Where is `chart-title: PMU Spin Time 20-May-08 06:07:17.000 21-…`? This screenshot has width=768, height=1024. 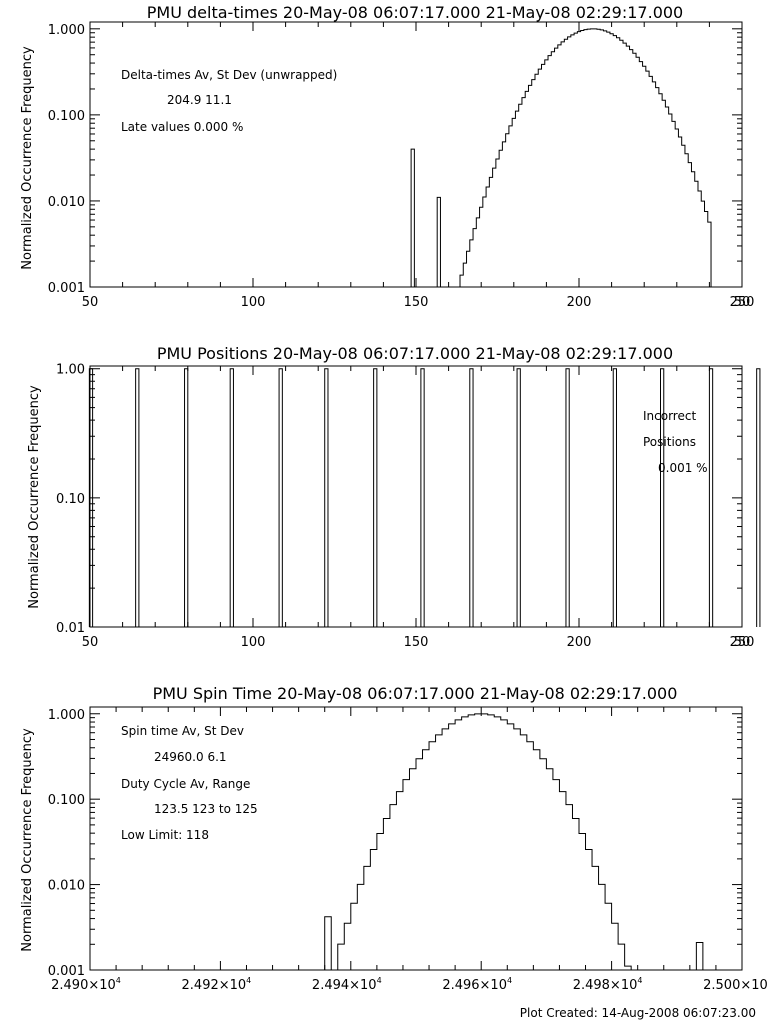 chart-title: PMU Spin Time 20-May-08 06:07:17.000 21-… is located at coordinates (415, 693).